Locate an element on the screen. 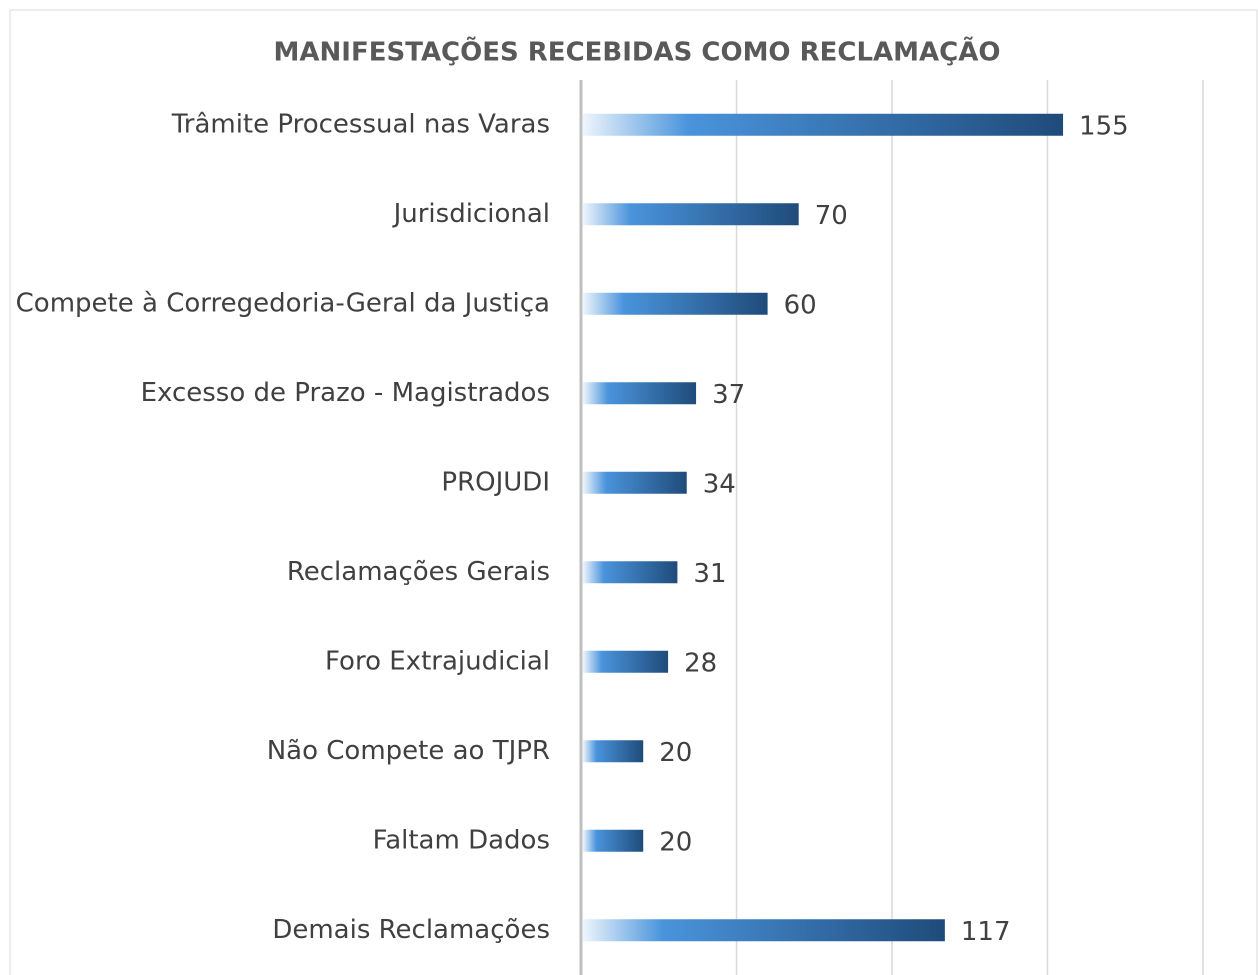  value-label: 34 is located at coordinates (719, 484).